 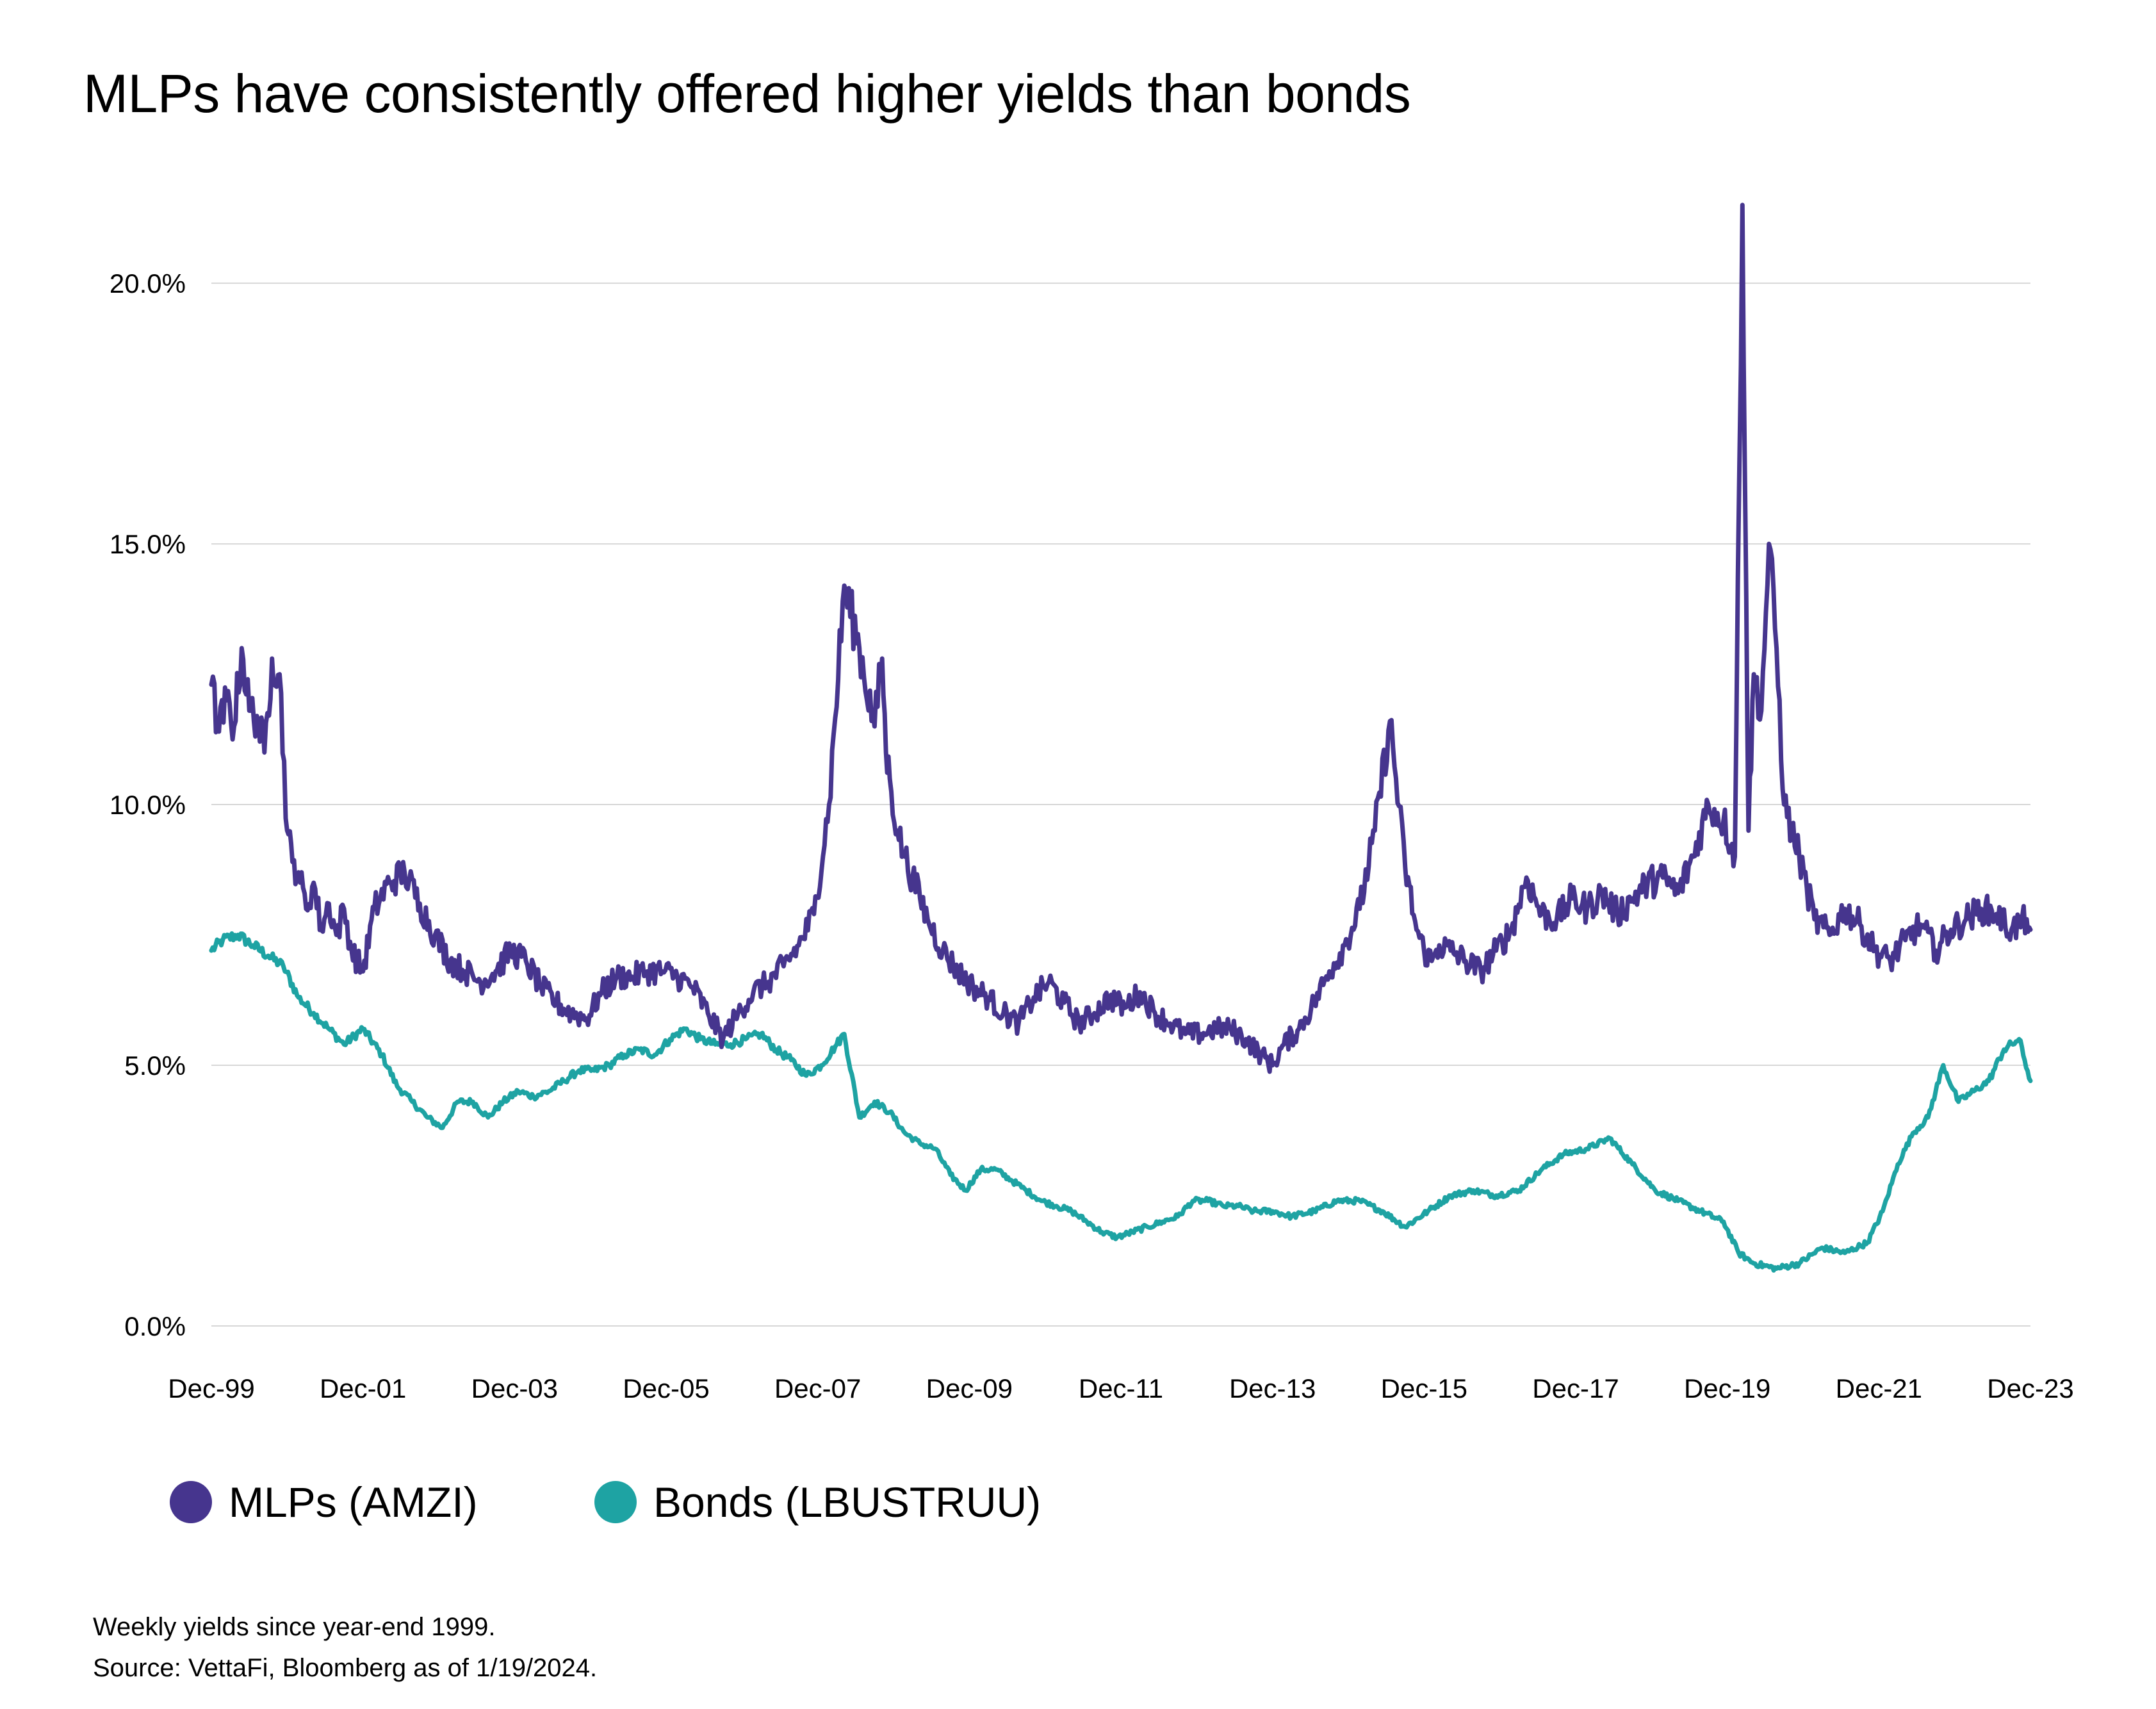 What do you see at coordinates (817, 1388) in the screenshot?
I see `x-tick-label: Dec-07` at bounding box center [817, 1388].